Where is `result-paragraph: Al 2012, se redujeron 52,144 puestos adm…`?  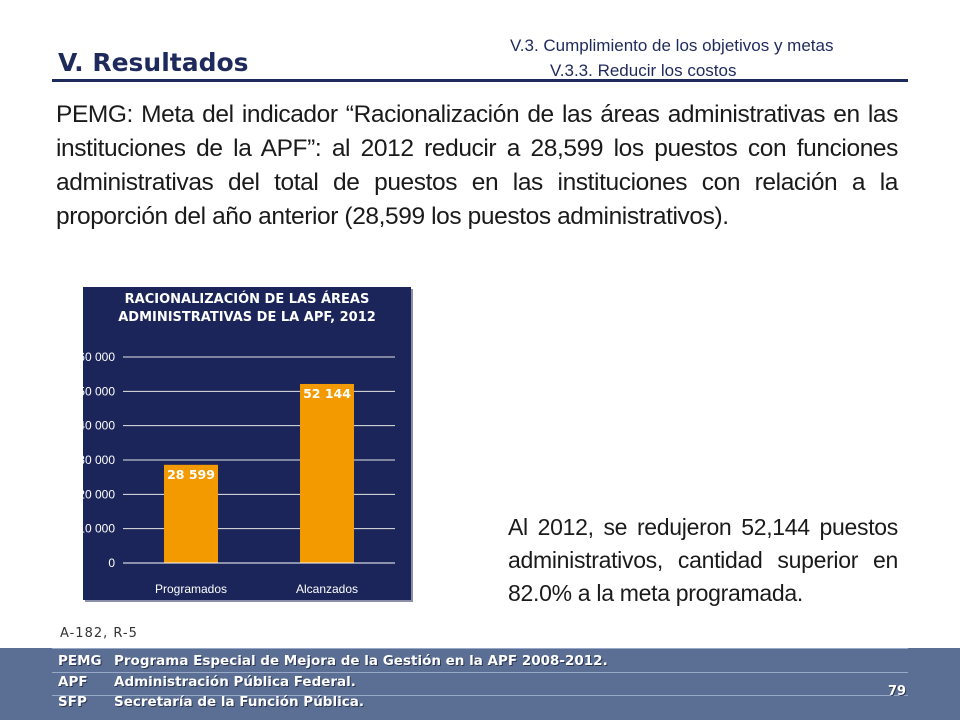 result-paragraph: Al 2012, se redujeron 52,144 puestos adm… is located at coordinates (703, 560).